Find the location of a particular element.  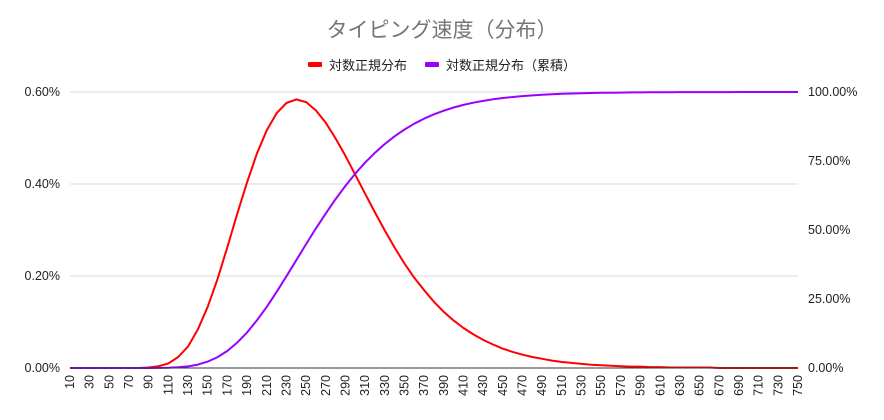

x-tick-label: 90 is located at coordinates (149, 382).